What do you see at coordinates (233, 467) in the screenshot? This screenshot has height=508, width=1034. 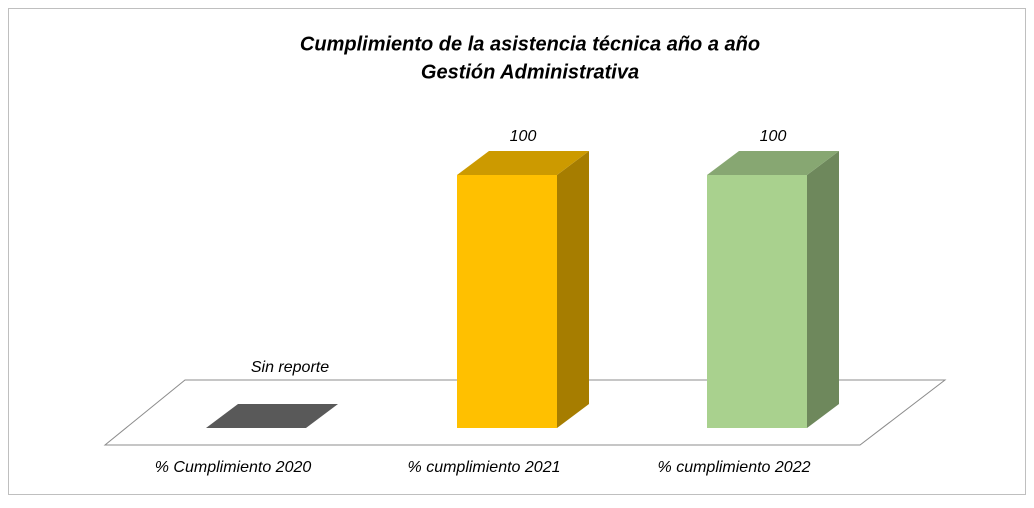 I see `x-tick-label: % Cumplimiento 2020` at bounding box center [233, 467].